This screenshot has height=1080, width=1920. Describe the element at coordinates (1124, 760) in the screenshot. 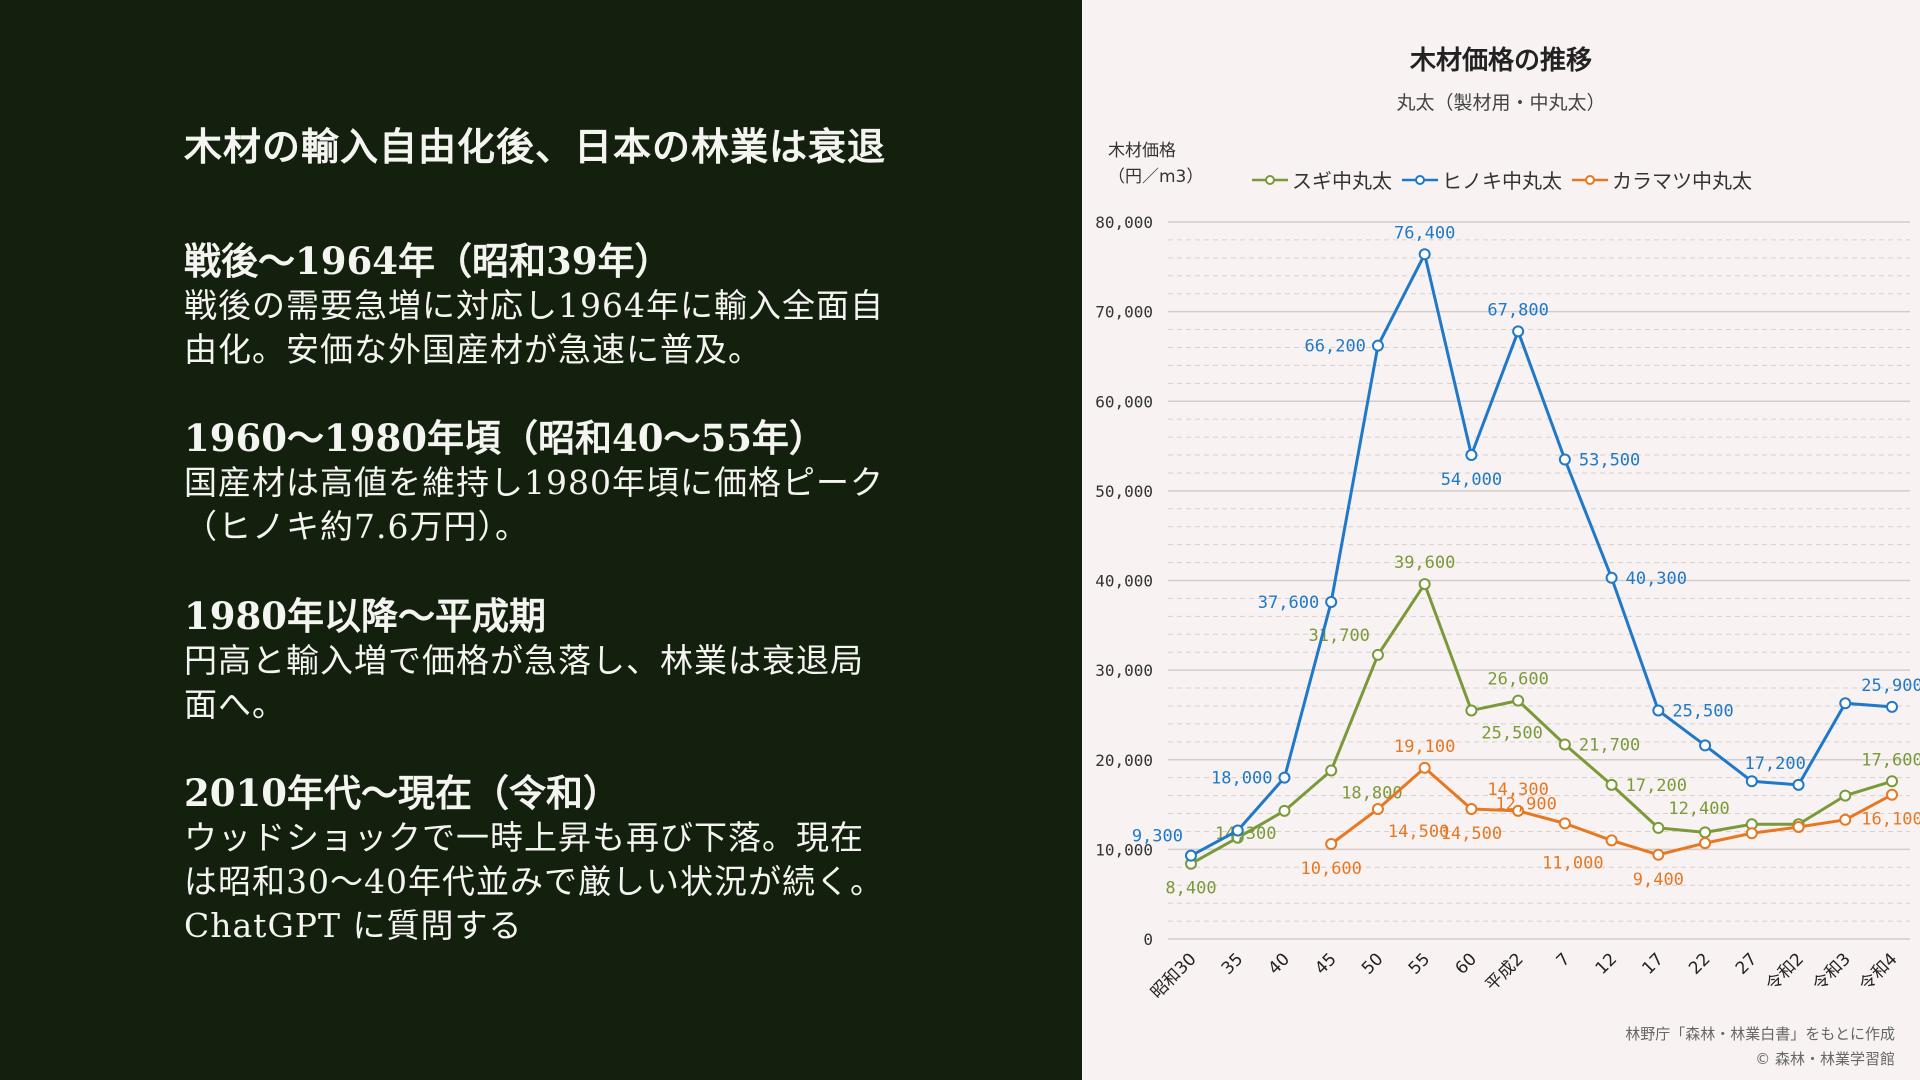

I see `y-tick-label: 20,000` at that location.